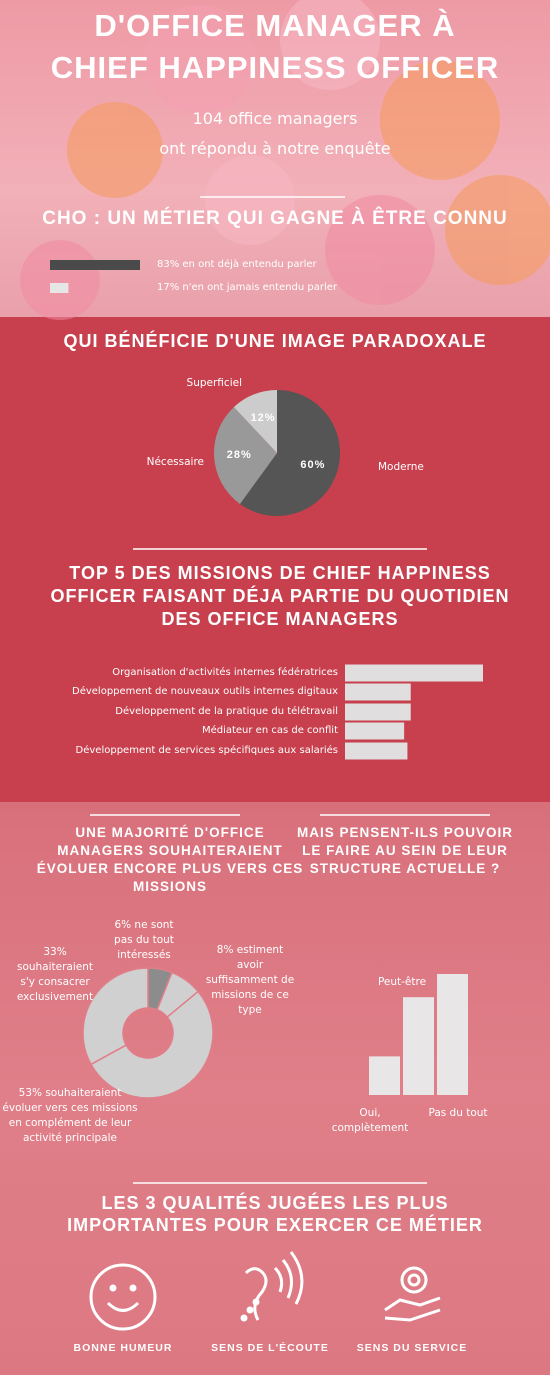 This screenshot has width=550, height=1375. I want to click on value-label: 28%, so click(239, 455).